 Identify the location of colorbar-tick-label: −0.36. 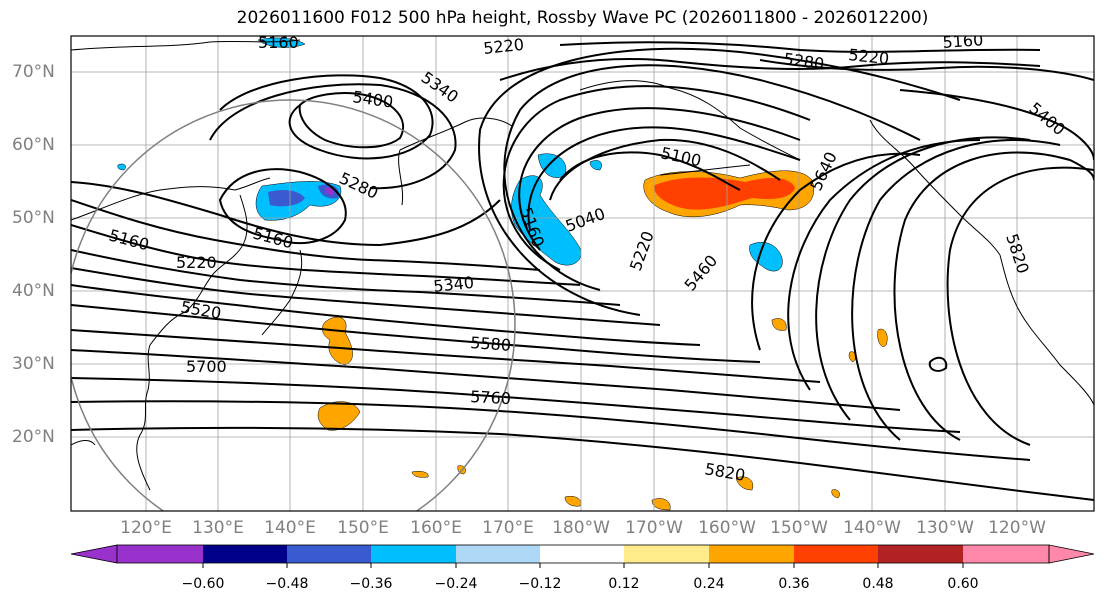
(371, 584).